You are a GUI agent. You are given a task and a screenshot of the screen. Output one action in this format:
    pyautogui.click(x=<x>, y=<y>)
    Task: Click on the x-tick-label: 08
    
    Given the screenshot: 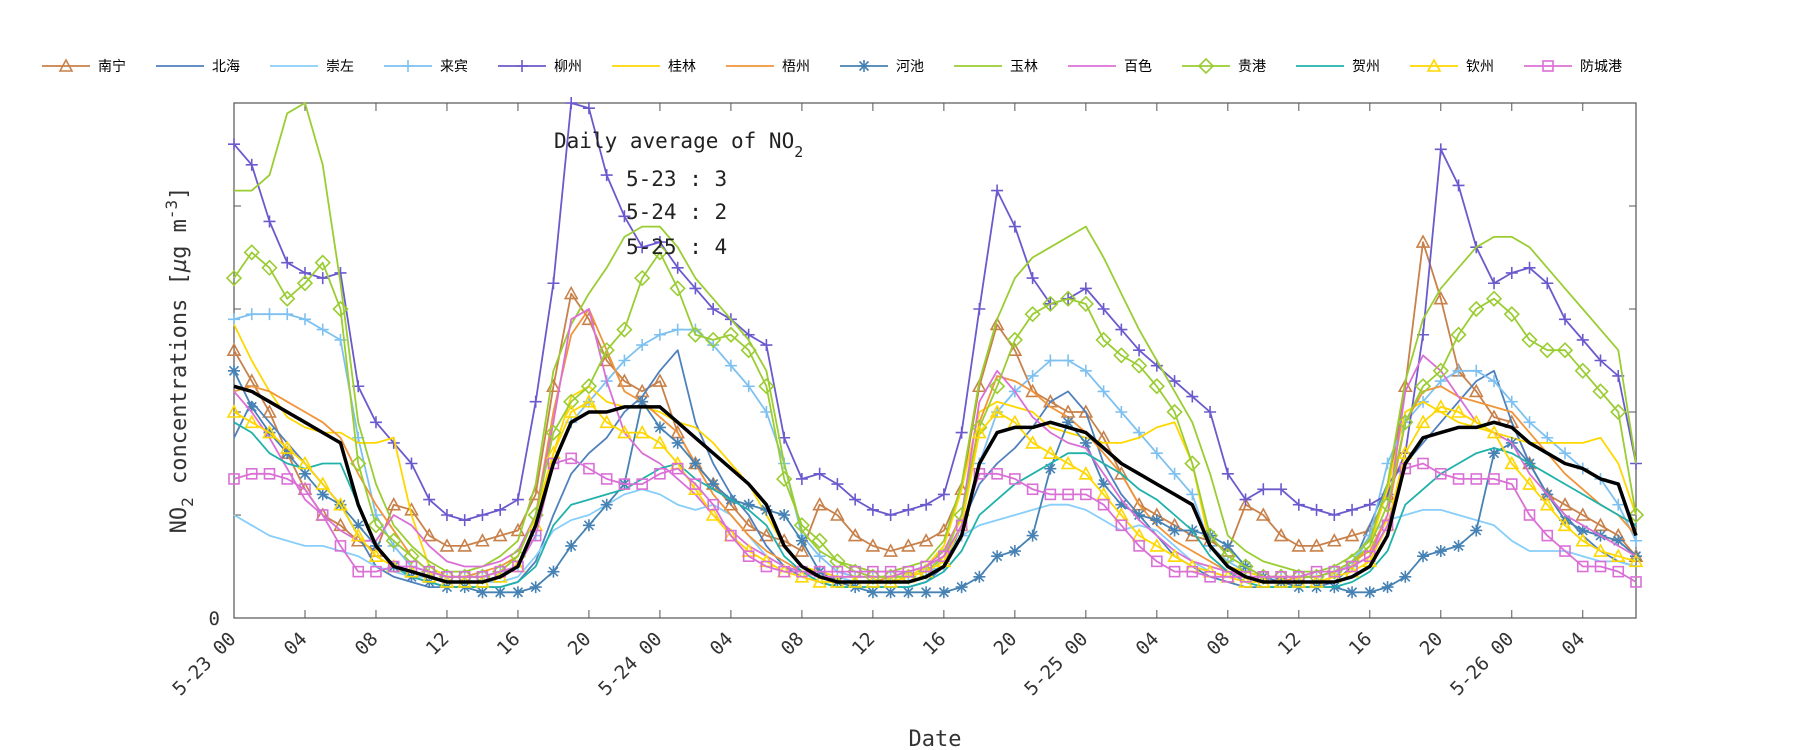 What is the action you would take?
    pyautogui.click(x=367, y=644)
    